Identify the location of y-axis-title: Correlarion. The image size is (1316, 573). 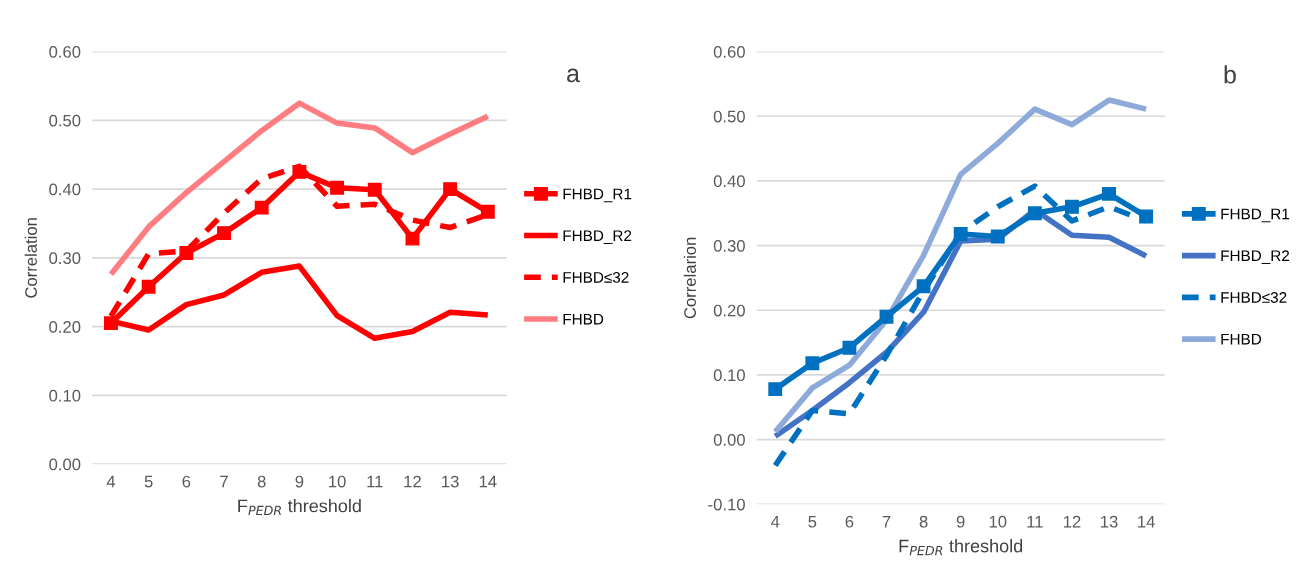
(689, 278).